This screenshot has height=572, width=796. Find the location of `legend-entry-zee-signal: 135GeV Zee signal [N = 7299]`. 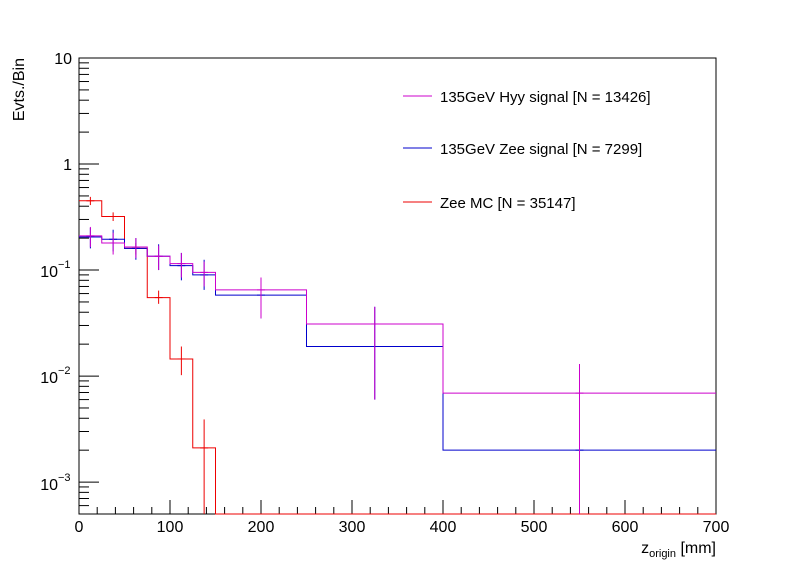

legend-entry-zee-signal: 135GeV Zee signal [N = 7299] is located at coordinates (522, 149).